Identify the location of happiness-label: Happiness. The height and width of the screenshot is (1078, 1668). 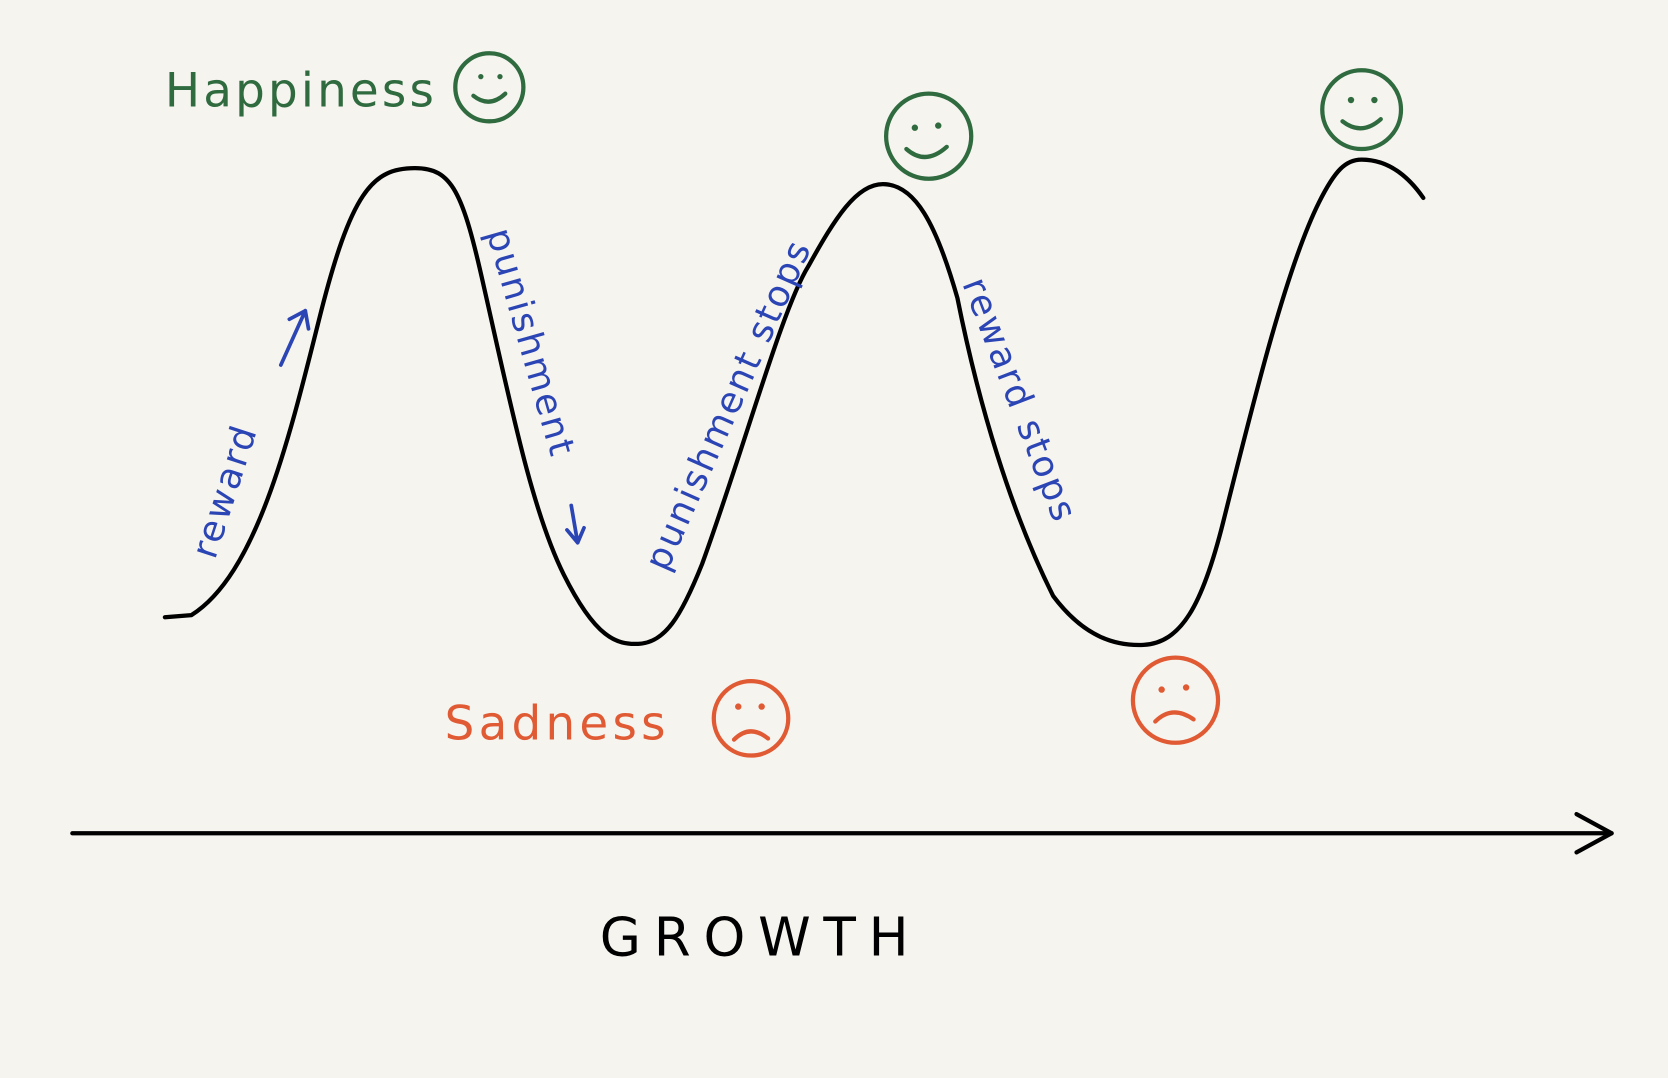
(301, 91).